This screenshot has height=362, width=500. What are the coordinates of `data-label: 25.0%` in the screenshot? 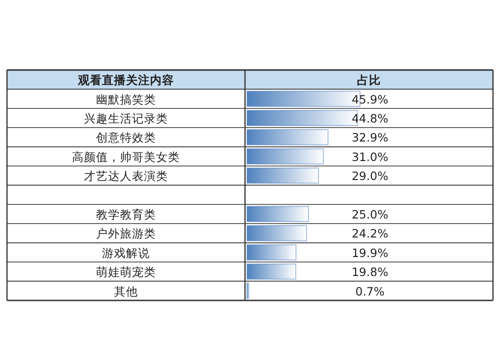 It's located at (370, 215).